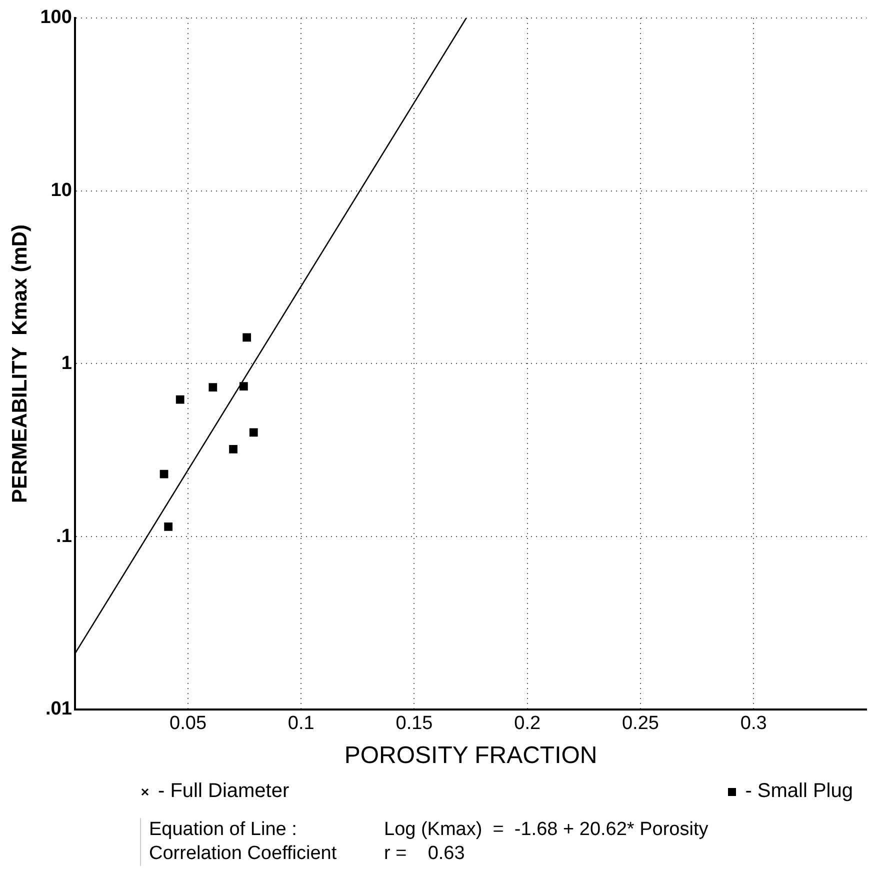  Describe the element at coordinates (527, 723) in the screenshot. I see `x-tick-label: 0.2` at that location.